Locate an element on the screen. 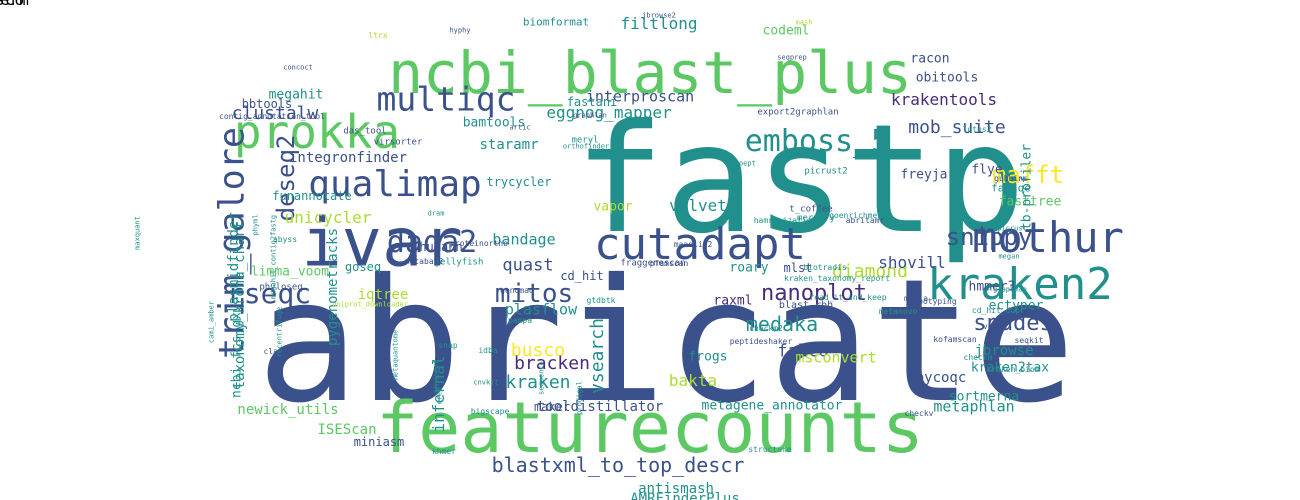 Image resolution: width=1300 pixels, height=500 pixels. cloud-word: eggnog_mapper is located at coordinates (609, 112).